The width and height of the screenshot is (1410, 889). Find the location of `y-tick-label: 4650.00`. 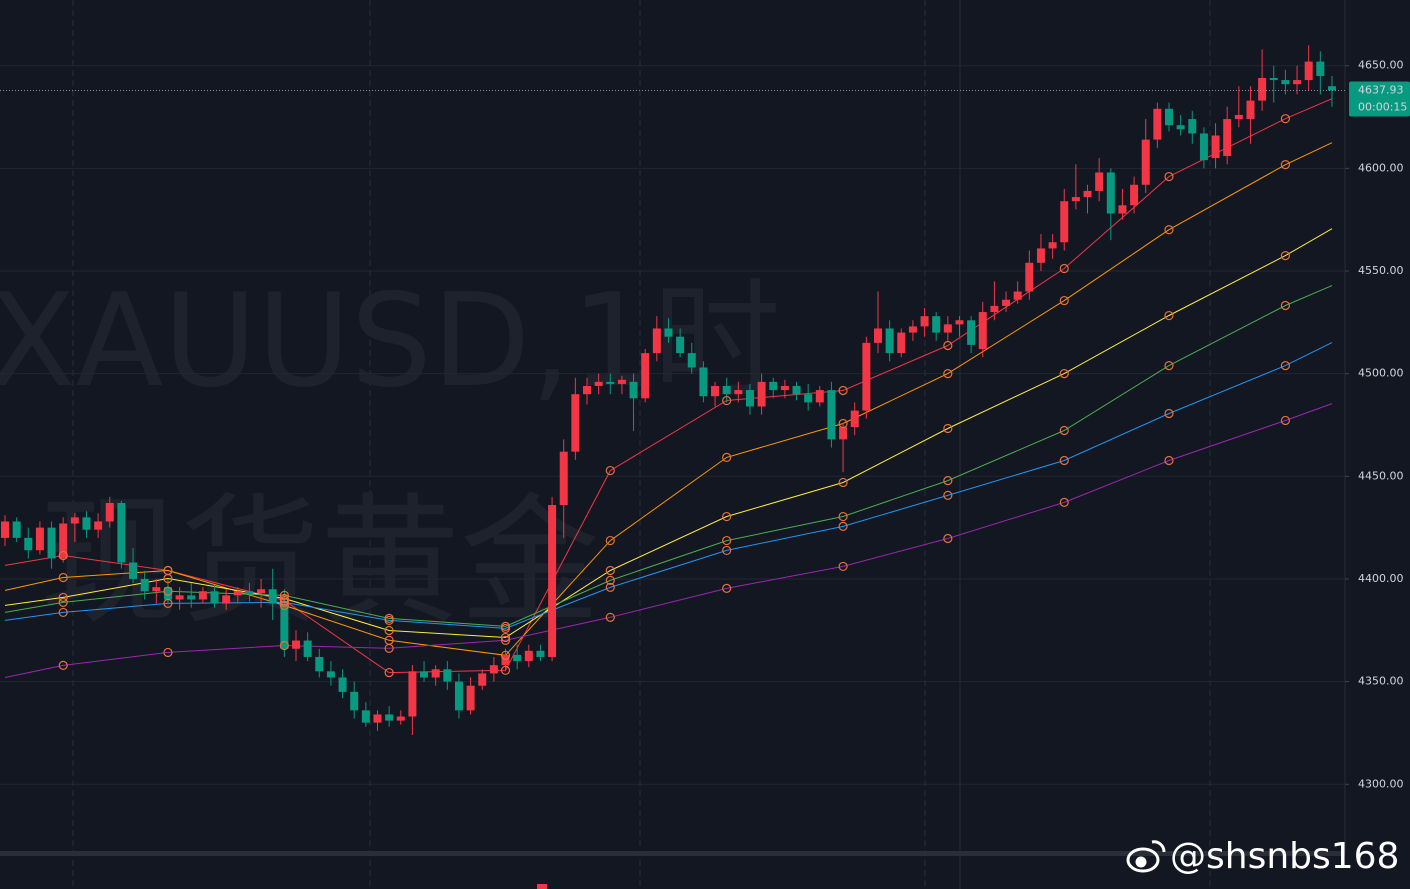

y-tick-label: 4650.00 is located at coordinates (1381, 65).